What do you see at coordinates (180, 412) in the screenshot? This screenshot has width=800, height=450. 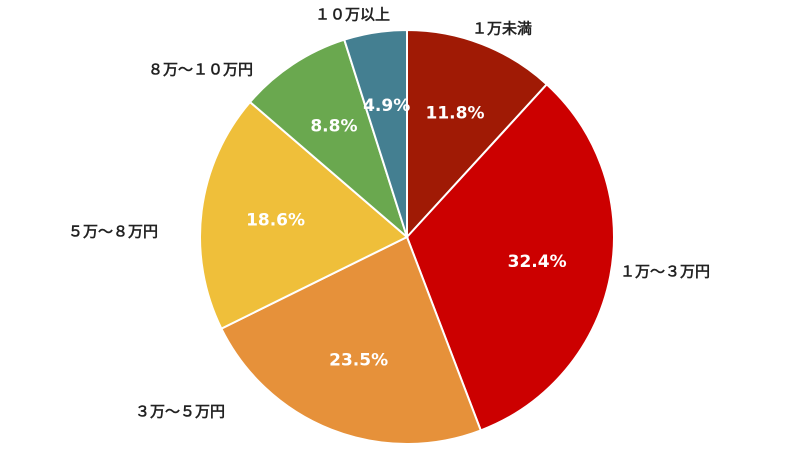 I see `slice-category-label: ３万～５万円` at bounding box center [180, 412].